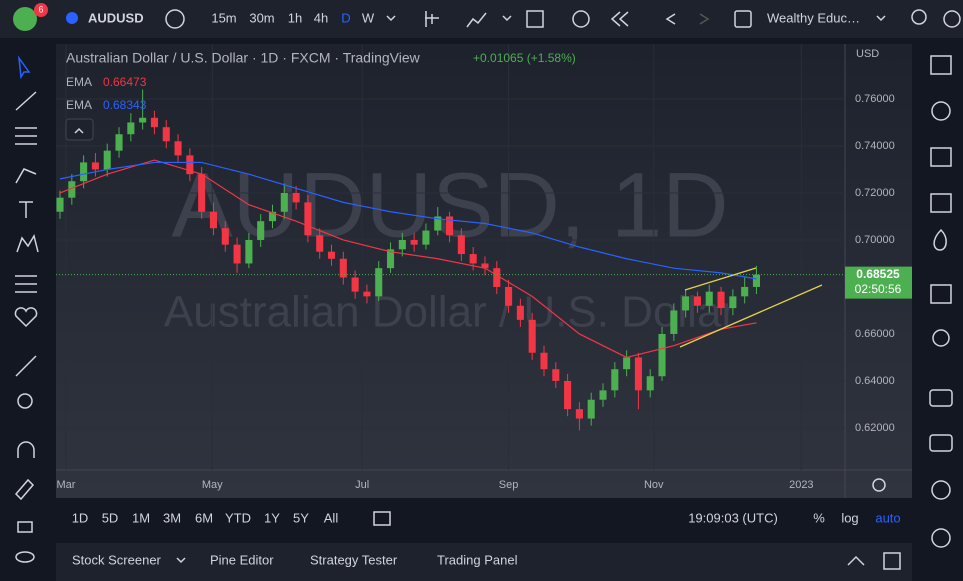 The width and height of the screenshot is (963, 581). Describe the element at coordinates (892, 561) in the screenshot. I see `maximize` at that location.